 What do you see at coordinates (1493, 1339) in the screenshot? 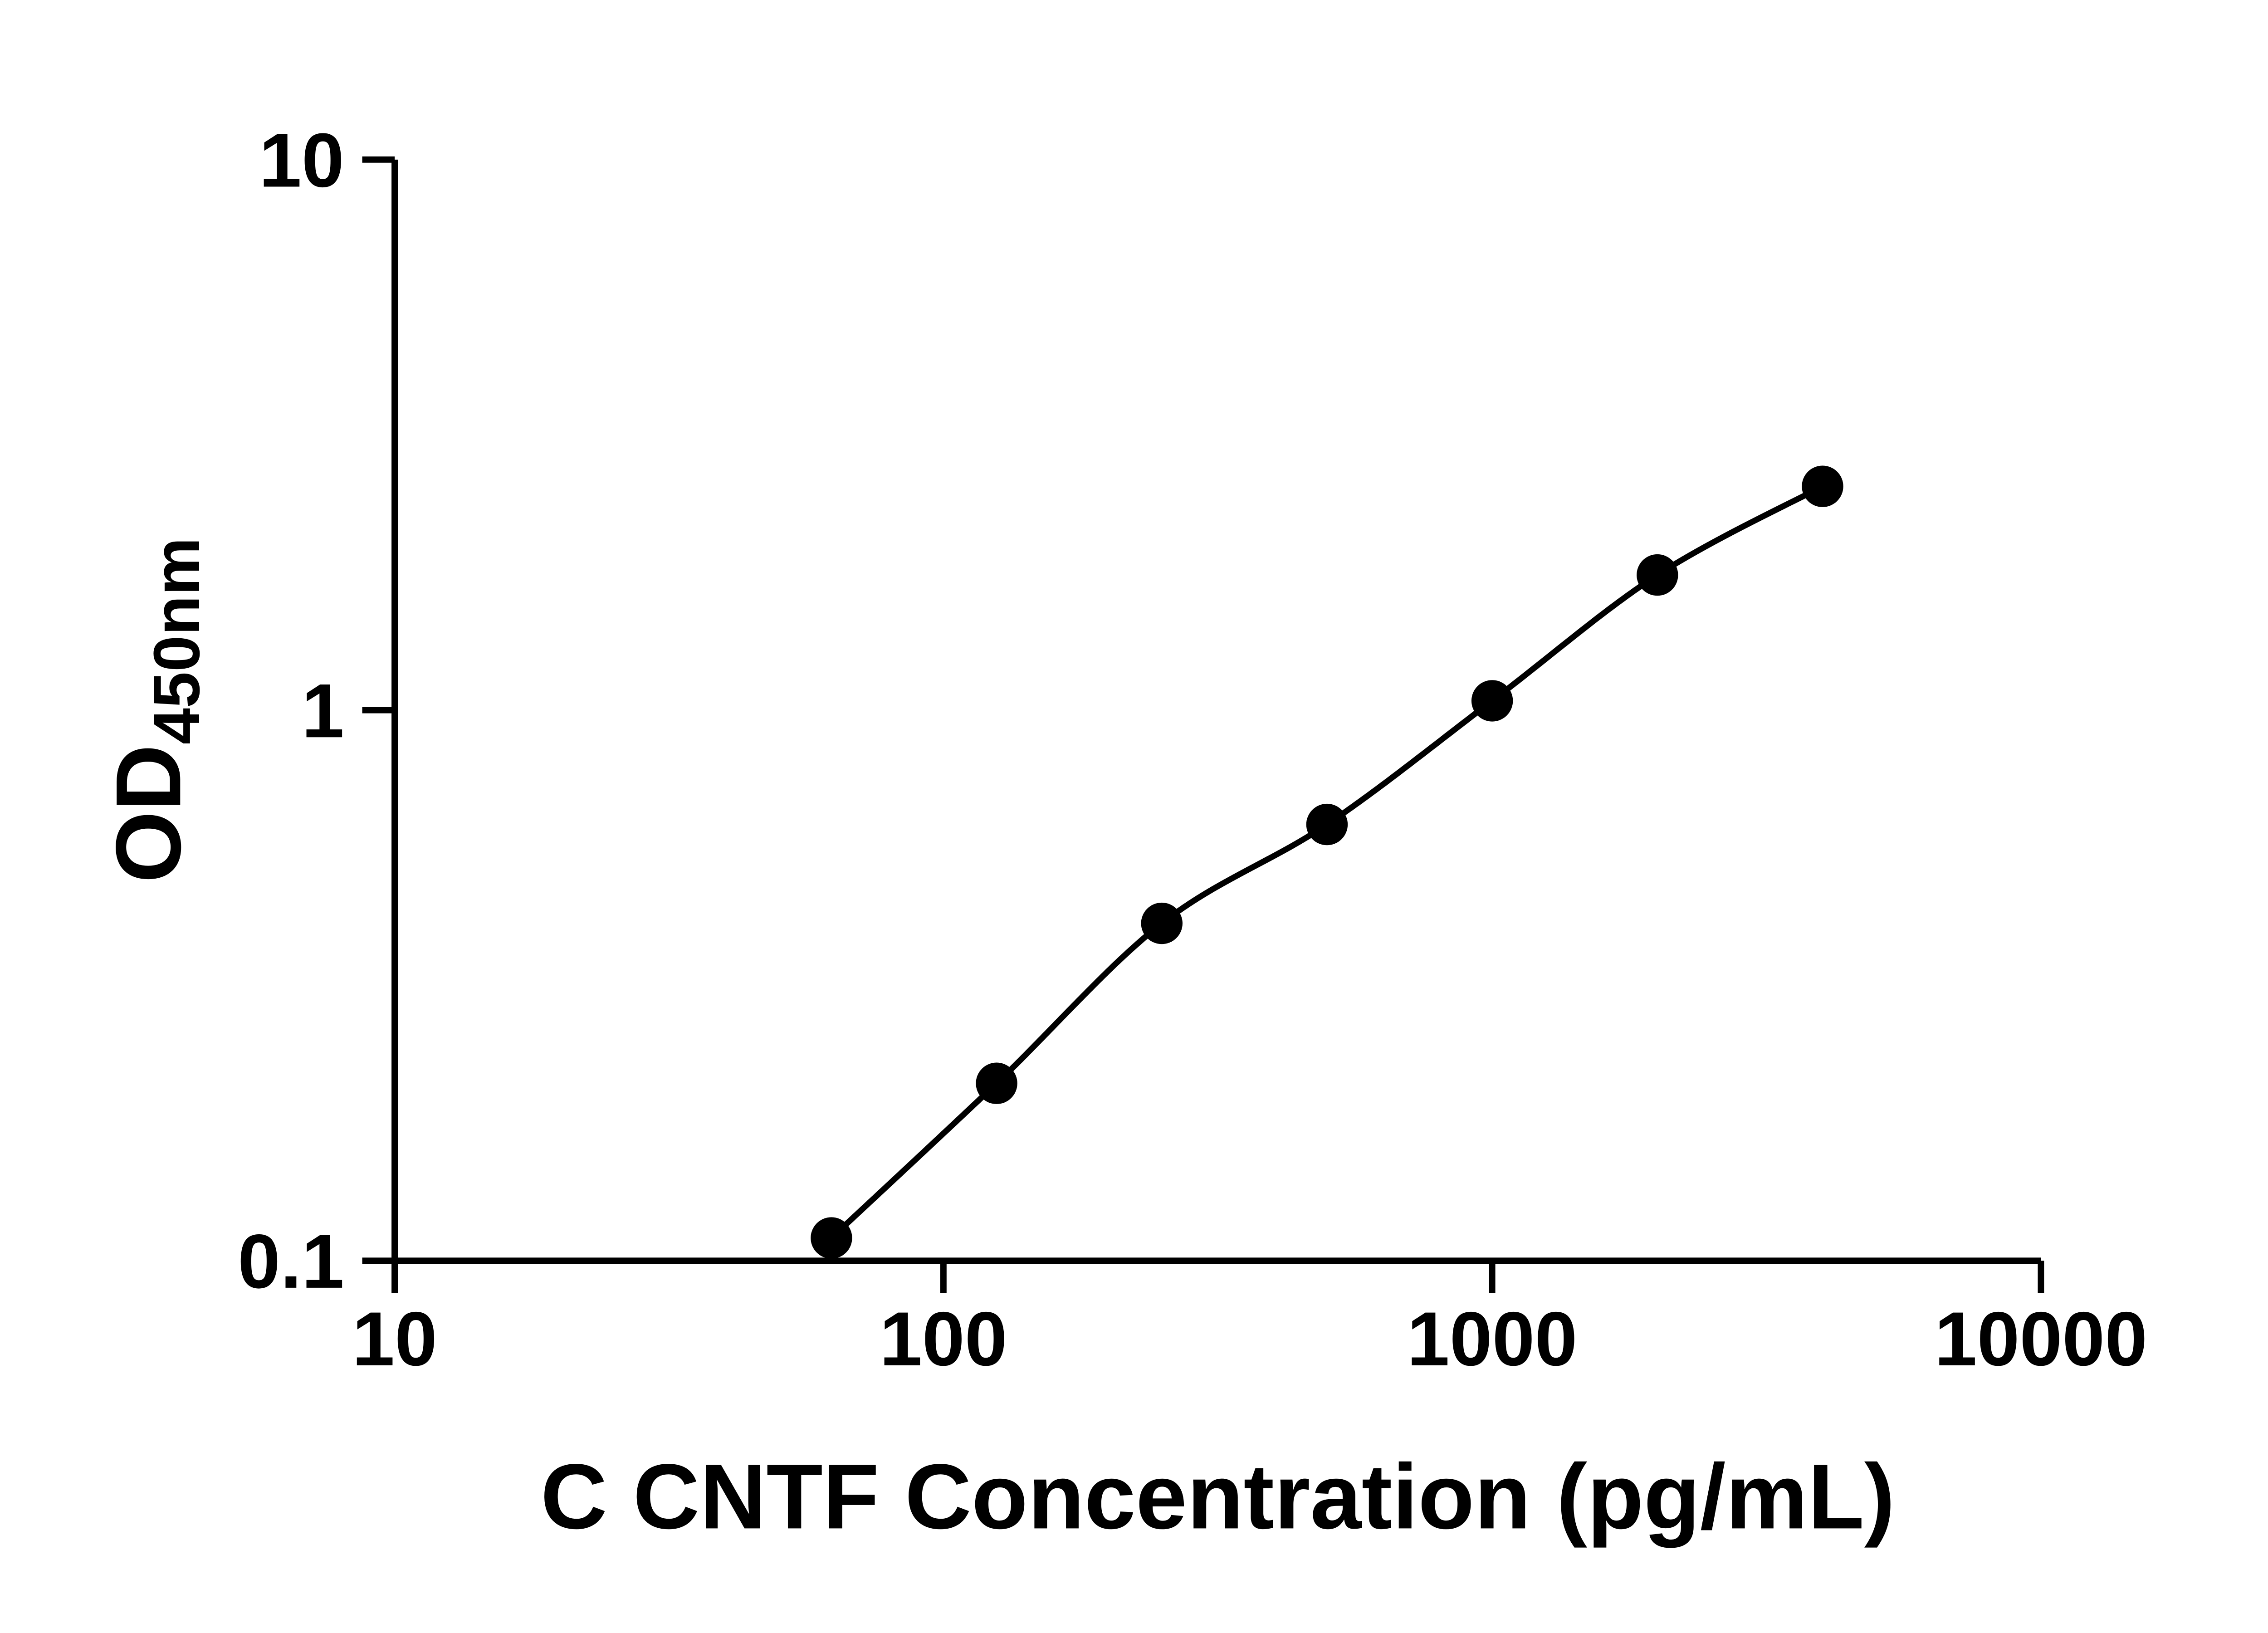
I see `x-tick-label: 1000` at bounding box center [1493, 1339].